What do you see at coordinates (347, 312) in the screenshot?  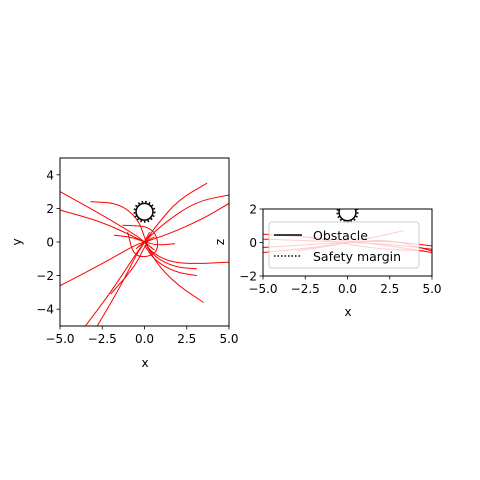 I see `xz-xlabel: x` at bounding box center [347, 312].